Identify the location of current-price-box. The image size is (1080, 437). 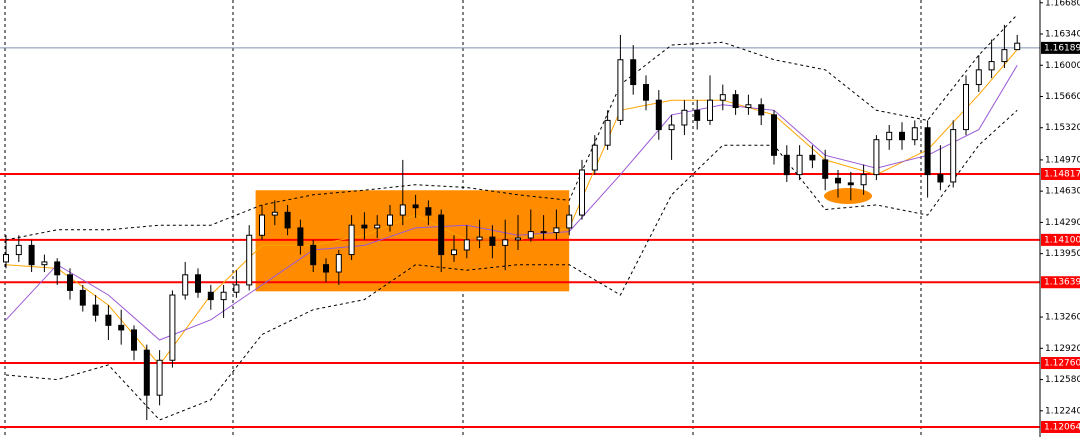
(1060, 47).